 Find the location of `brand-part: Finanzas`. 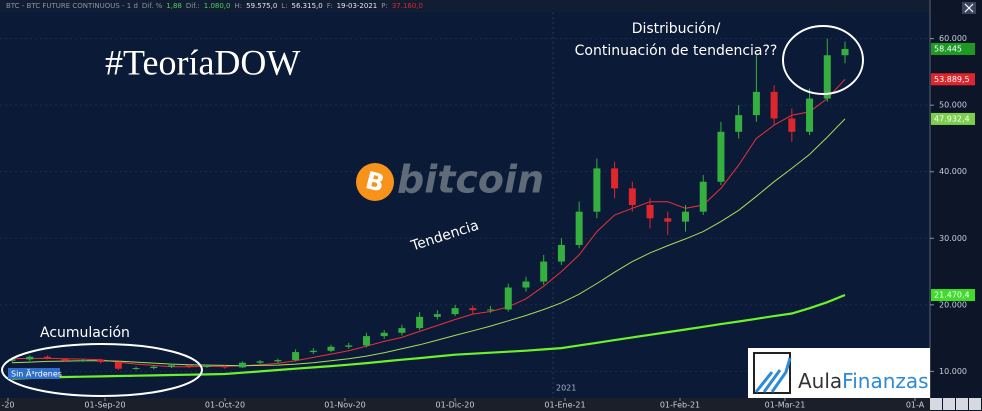

brand-part: Finanzas is located at coordinates (885, 381).